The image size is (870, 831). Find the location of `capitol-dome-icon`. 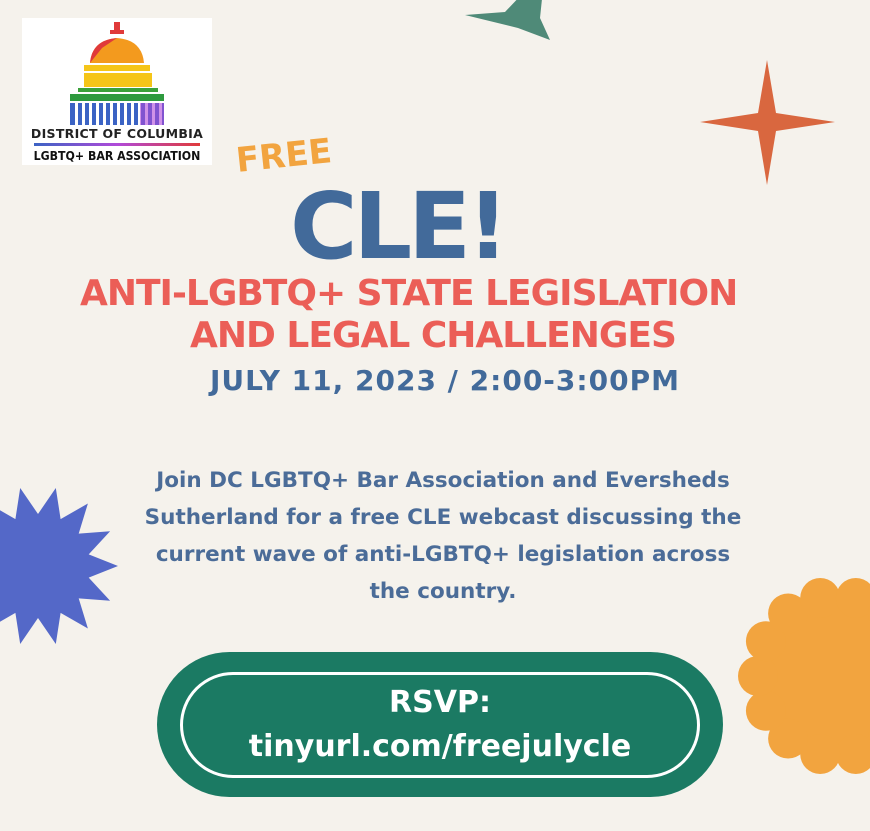

capitol-dome-icon is located at coordinates (117, 73).